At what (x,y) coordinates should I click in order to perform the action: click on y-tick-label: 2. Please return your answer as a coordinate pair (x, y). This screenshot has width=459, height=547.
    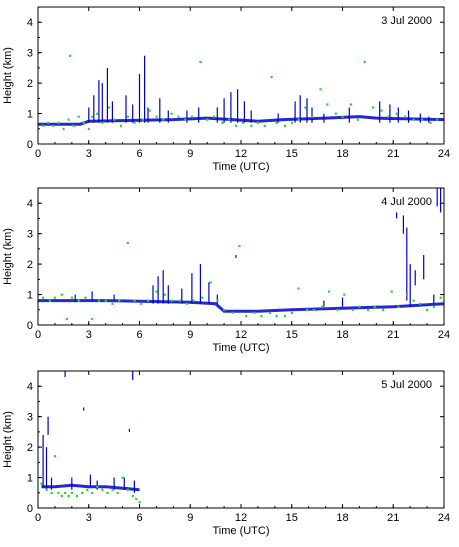
    Looking at the image, I should click on (30, 448).